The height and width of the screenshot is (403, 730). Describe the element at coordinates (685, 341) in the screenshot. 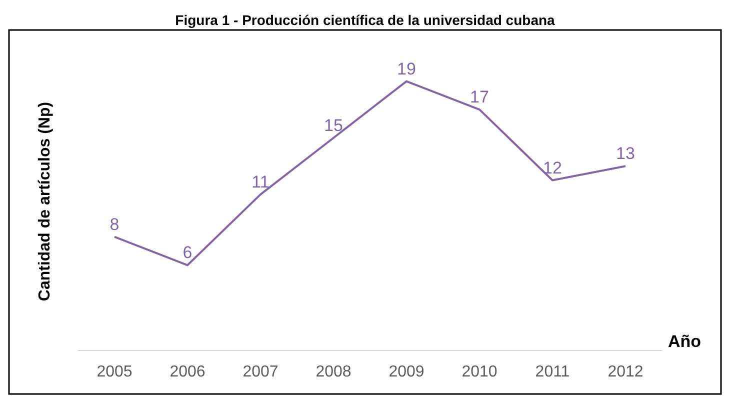

I see `x-axis-title: Año` at that location.